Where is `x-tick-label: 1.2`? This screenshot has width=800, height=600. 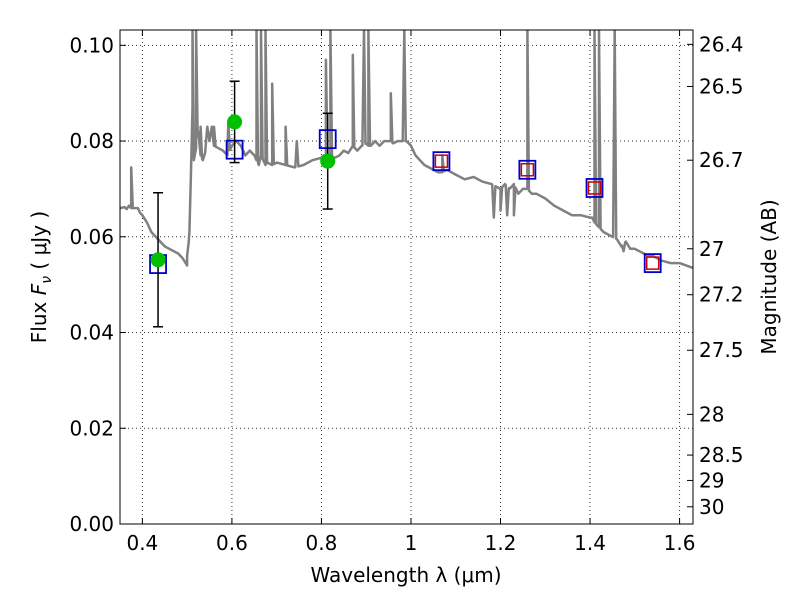
x-tick-label: 1.2 is located at coordinates (501, 543).